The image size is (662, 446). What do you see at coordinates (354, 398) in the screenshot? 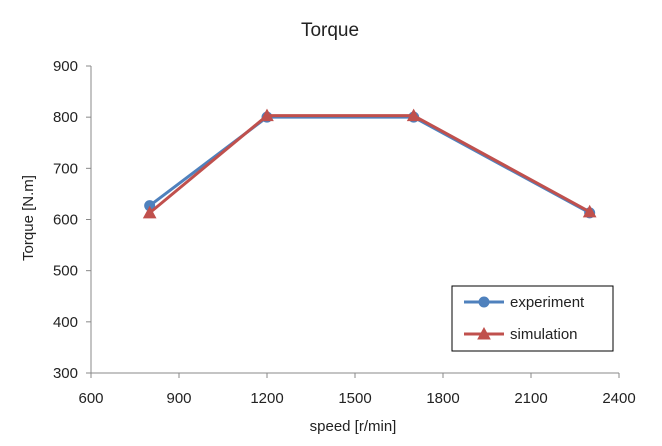
I see `x-tick-label: 1500` at bounding box center [354, 398].